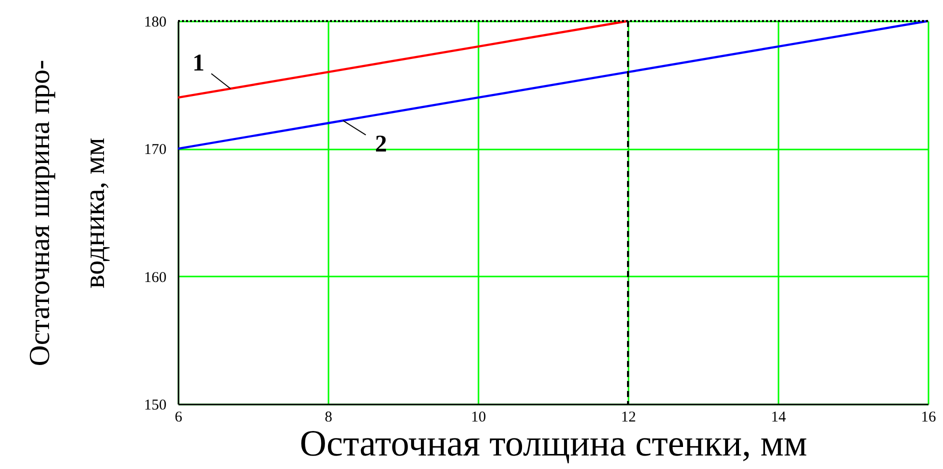  What do you see at coordinates (328, 418) in the screenshot?
I see `x-tick-label: 8` at bounding box center [328, 418].